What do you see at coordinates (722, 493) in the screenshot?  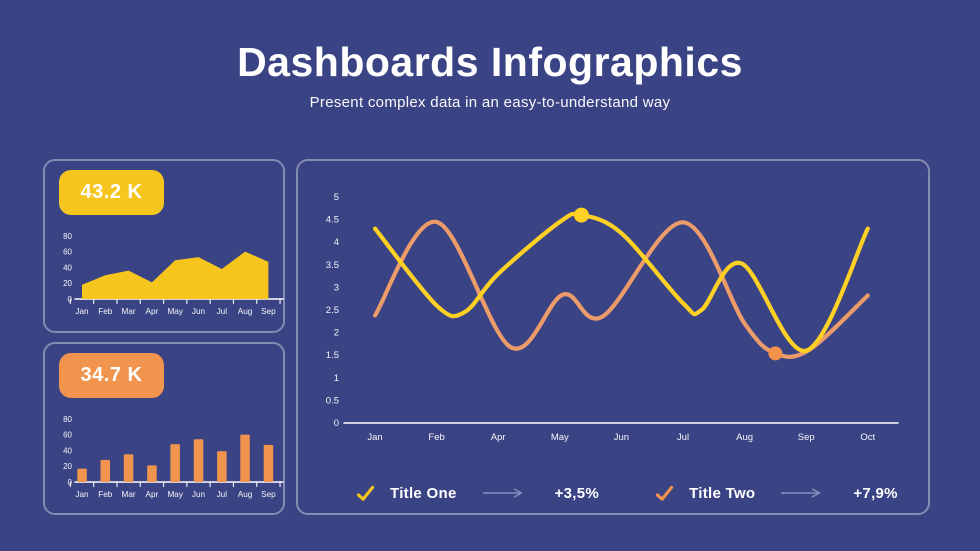 I see `legend-label: Title Two` at bounding box center [722, 493].